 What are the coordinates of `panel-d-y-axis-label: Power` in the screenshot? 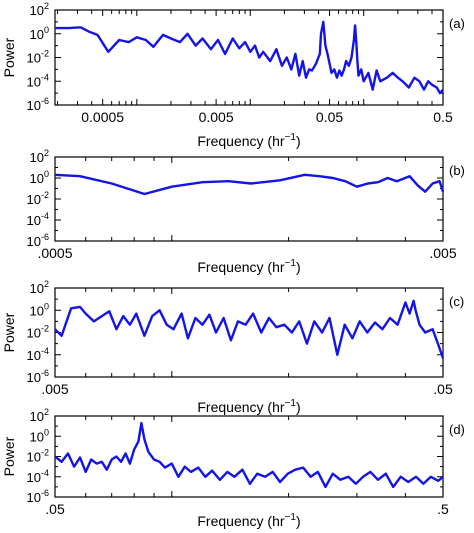 It's located at (9, 456).